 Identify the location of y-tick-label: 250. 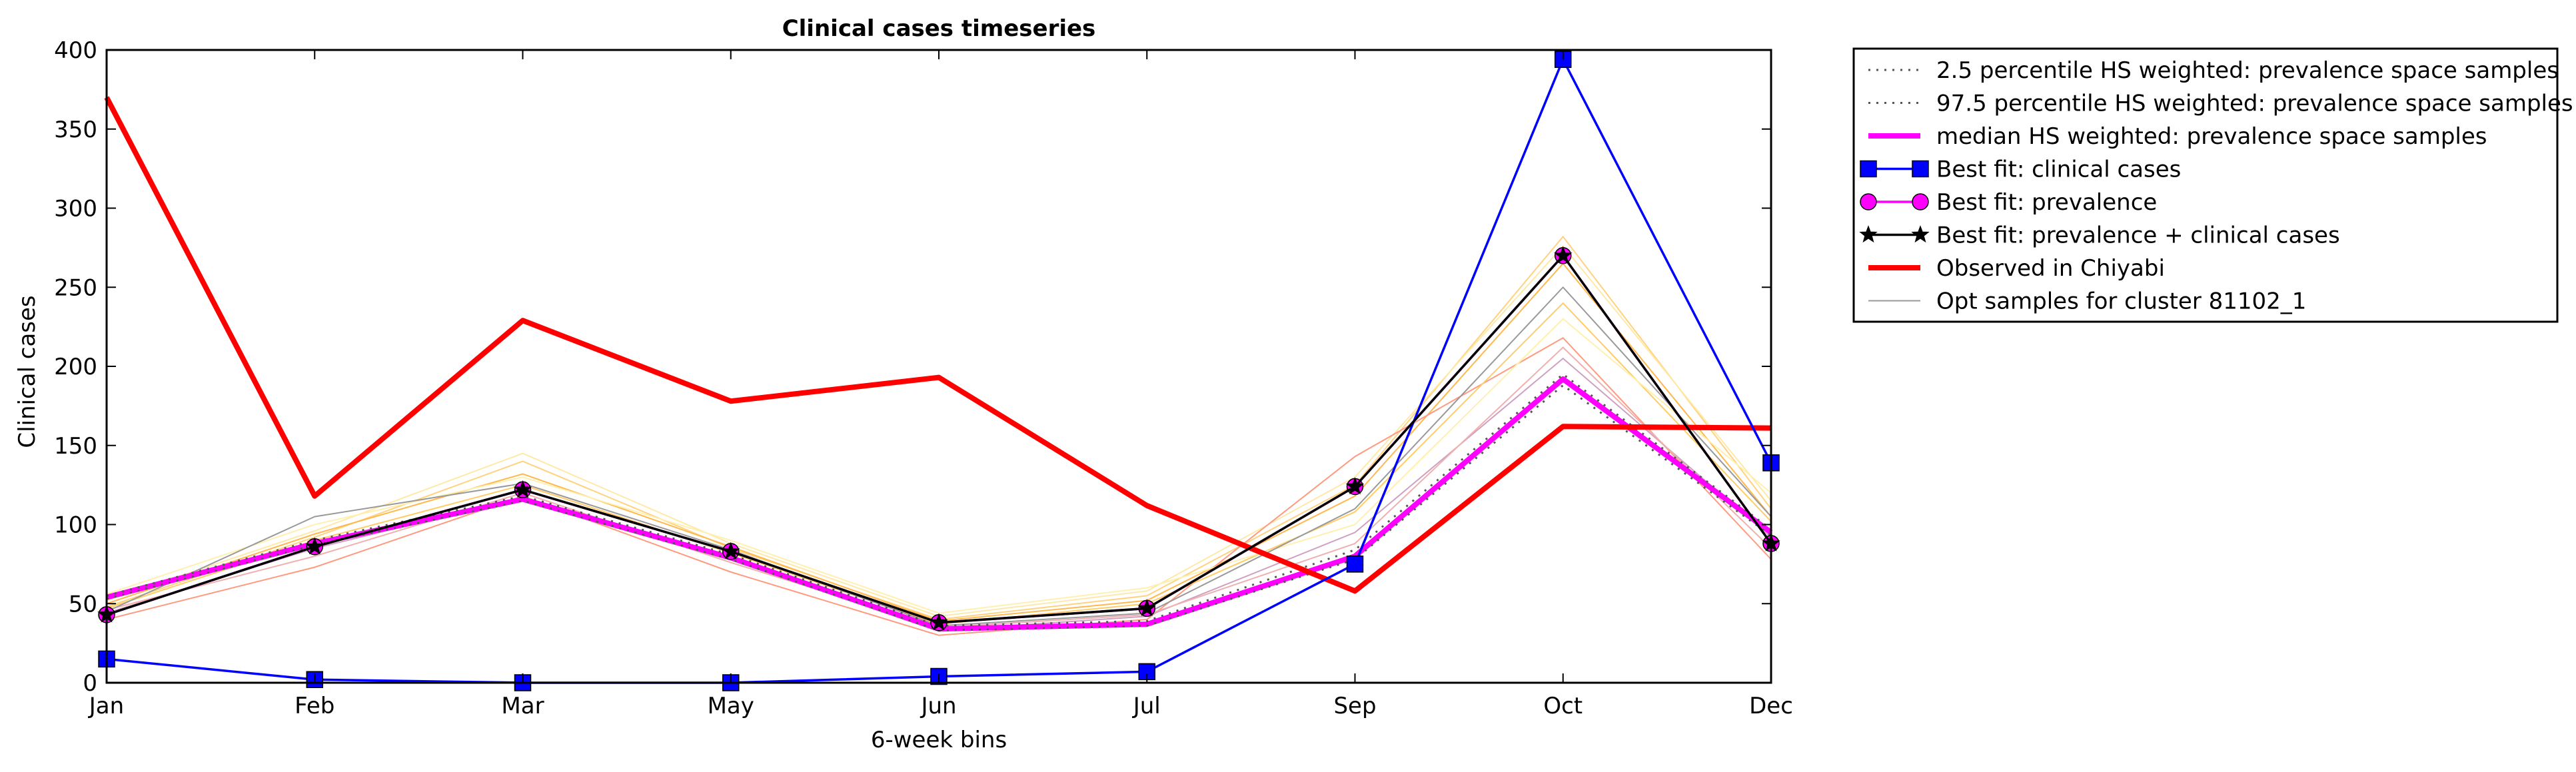
(75, 287).